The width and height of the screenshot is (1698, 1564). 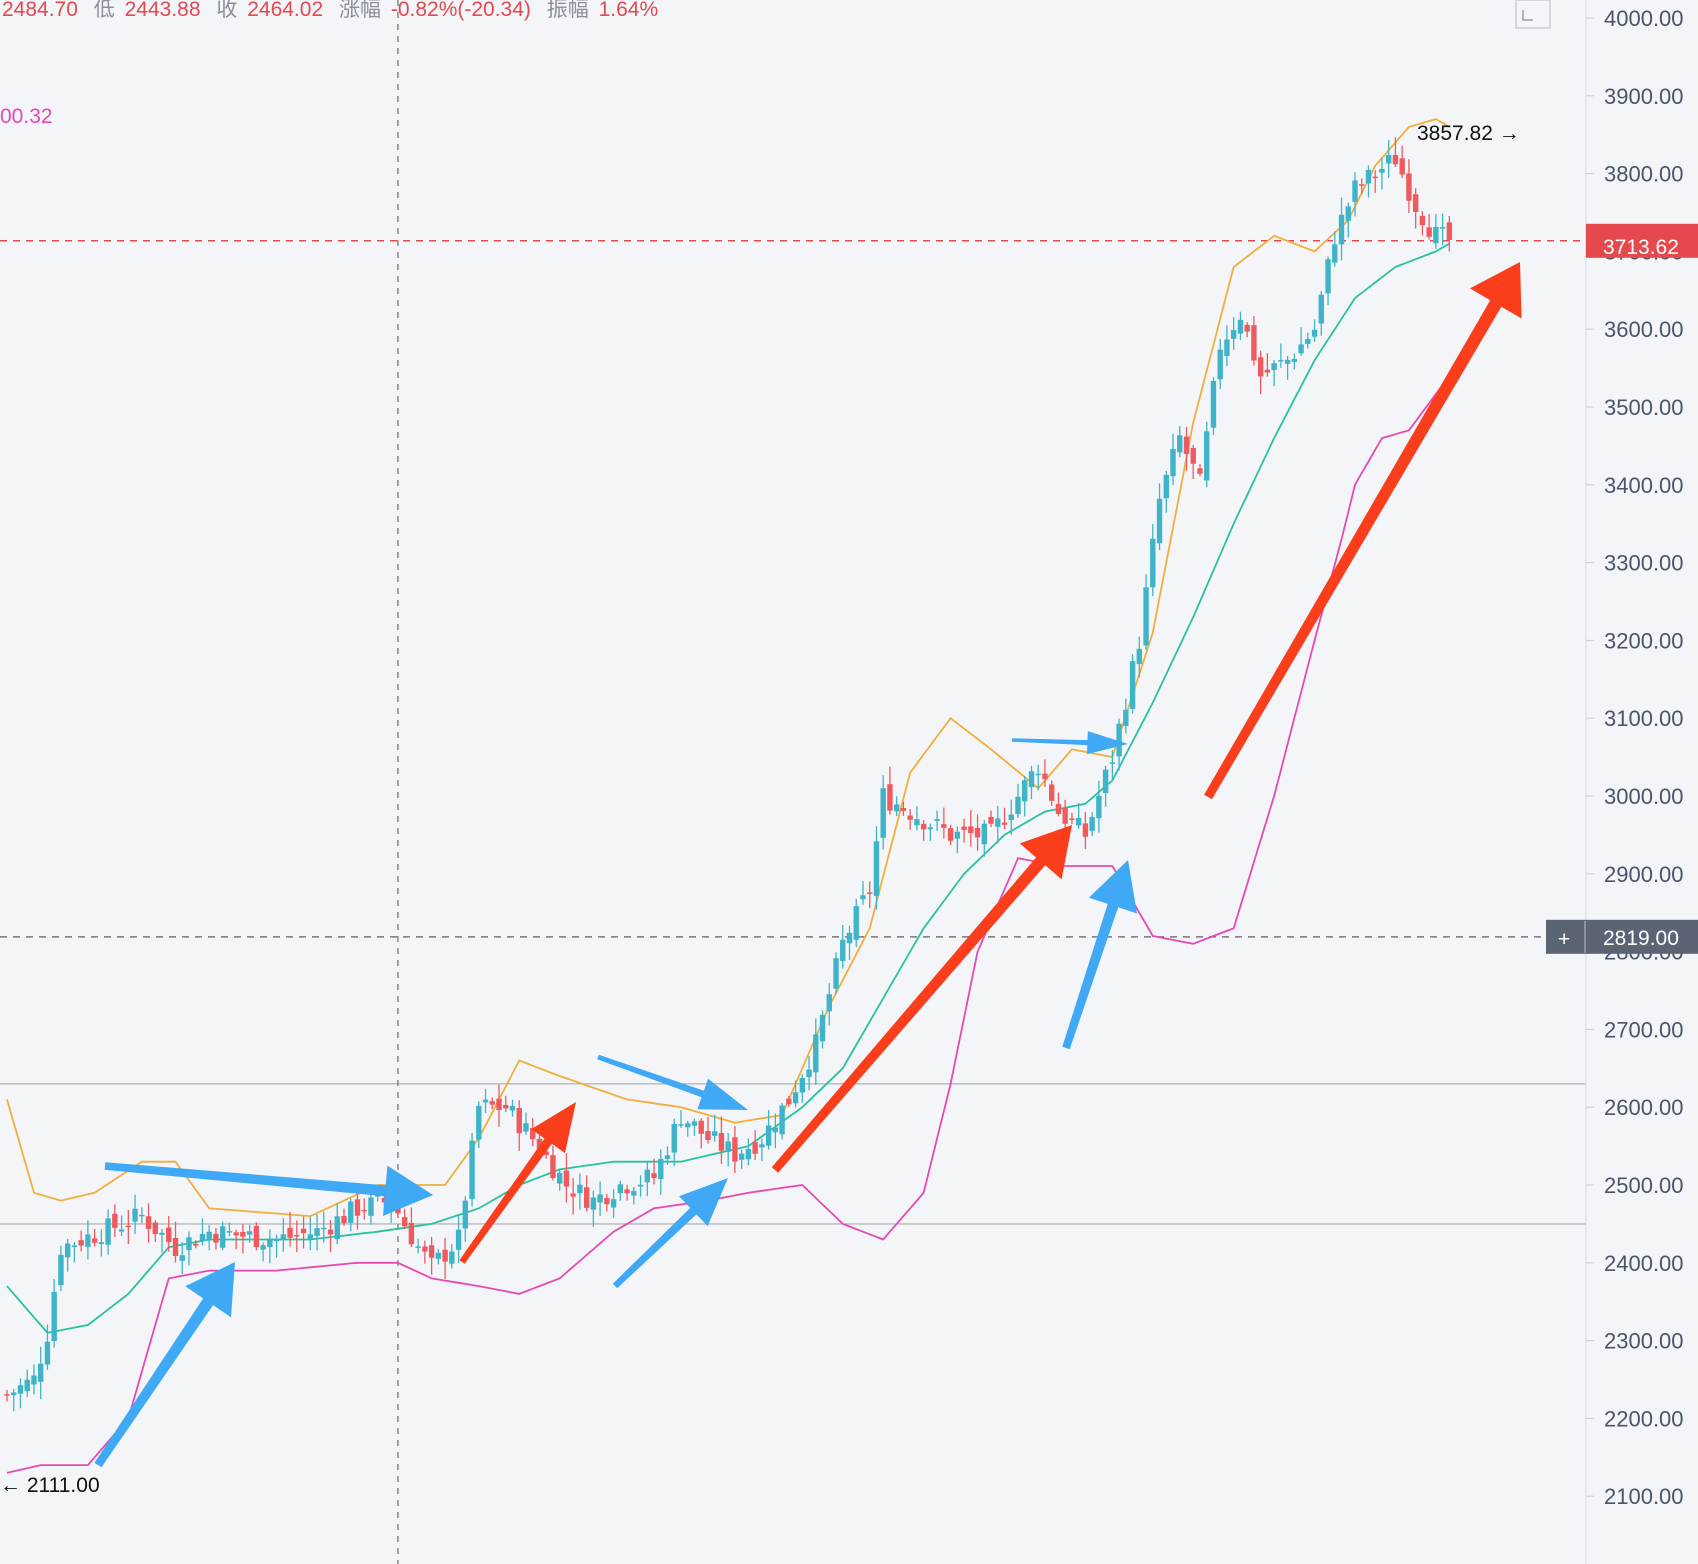 What do you see at coordinates (1644, 1185) in the screenshot?
I see `y-tick-label: 2500.00` at bounding box center [1644, 1185].